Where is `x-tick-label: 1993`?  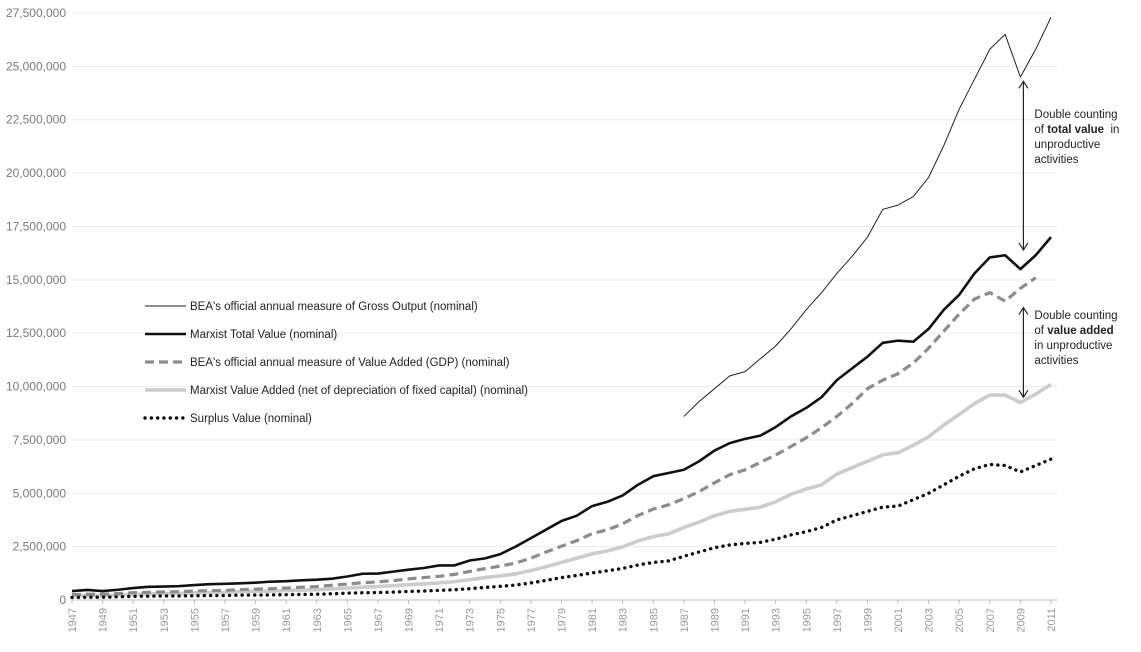
x-tick-label: 1993 is located at coordinates (777, 620).